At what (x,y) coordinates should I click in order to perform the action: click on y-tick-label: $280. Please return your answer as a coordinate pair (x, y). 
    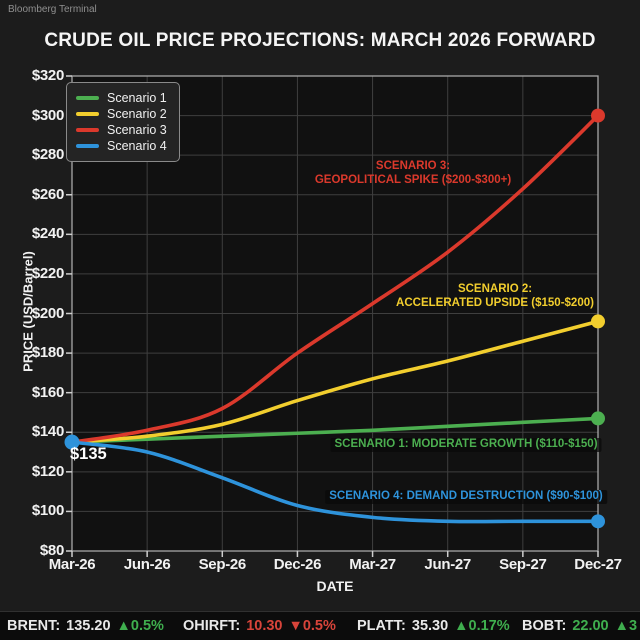
    Looking at the image, I should click on (47, 155).